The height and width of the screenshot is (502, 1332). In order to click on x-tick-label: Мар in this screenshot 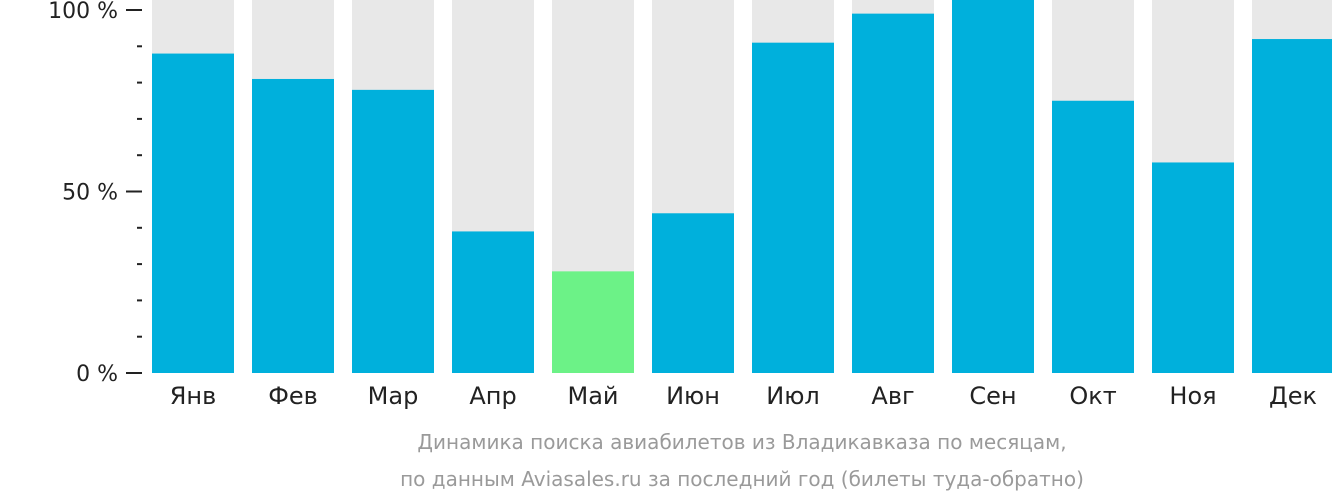, I will do `click(393, 396)`.